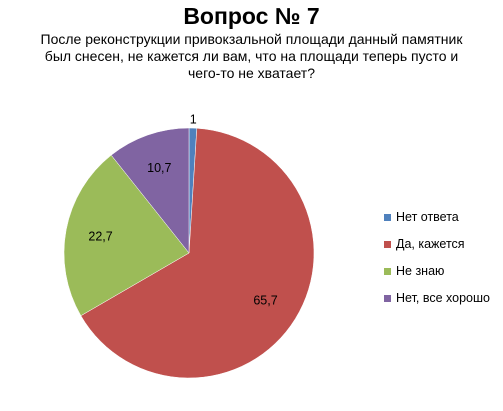 This screenshot has height=411, width=503. Describe the element at coordinates (443, 298) in the screenshot. I see `legend-label: Нет, все хорошо` at that location.